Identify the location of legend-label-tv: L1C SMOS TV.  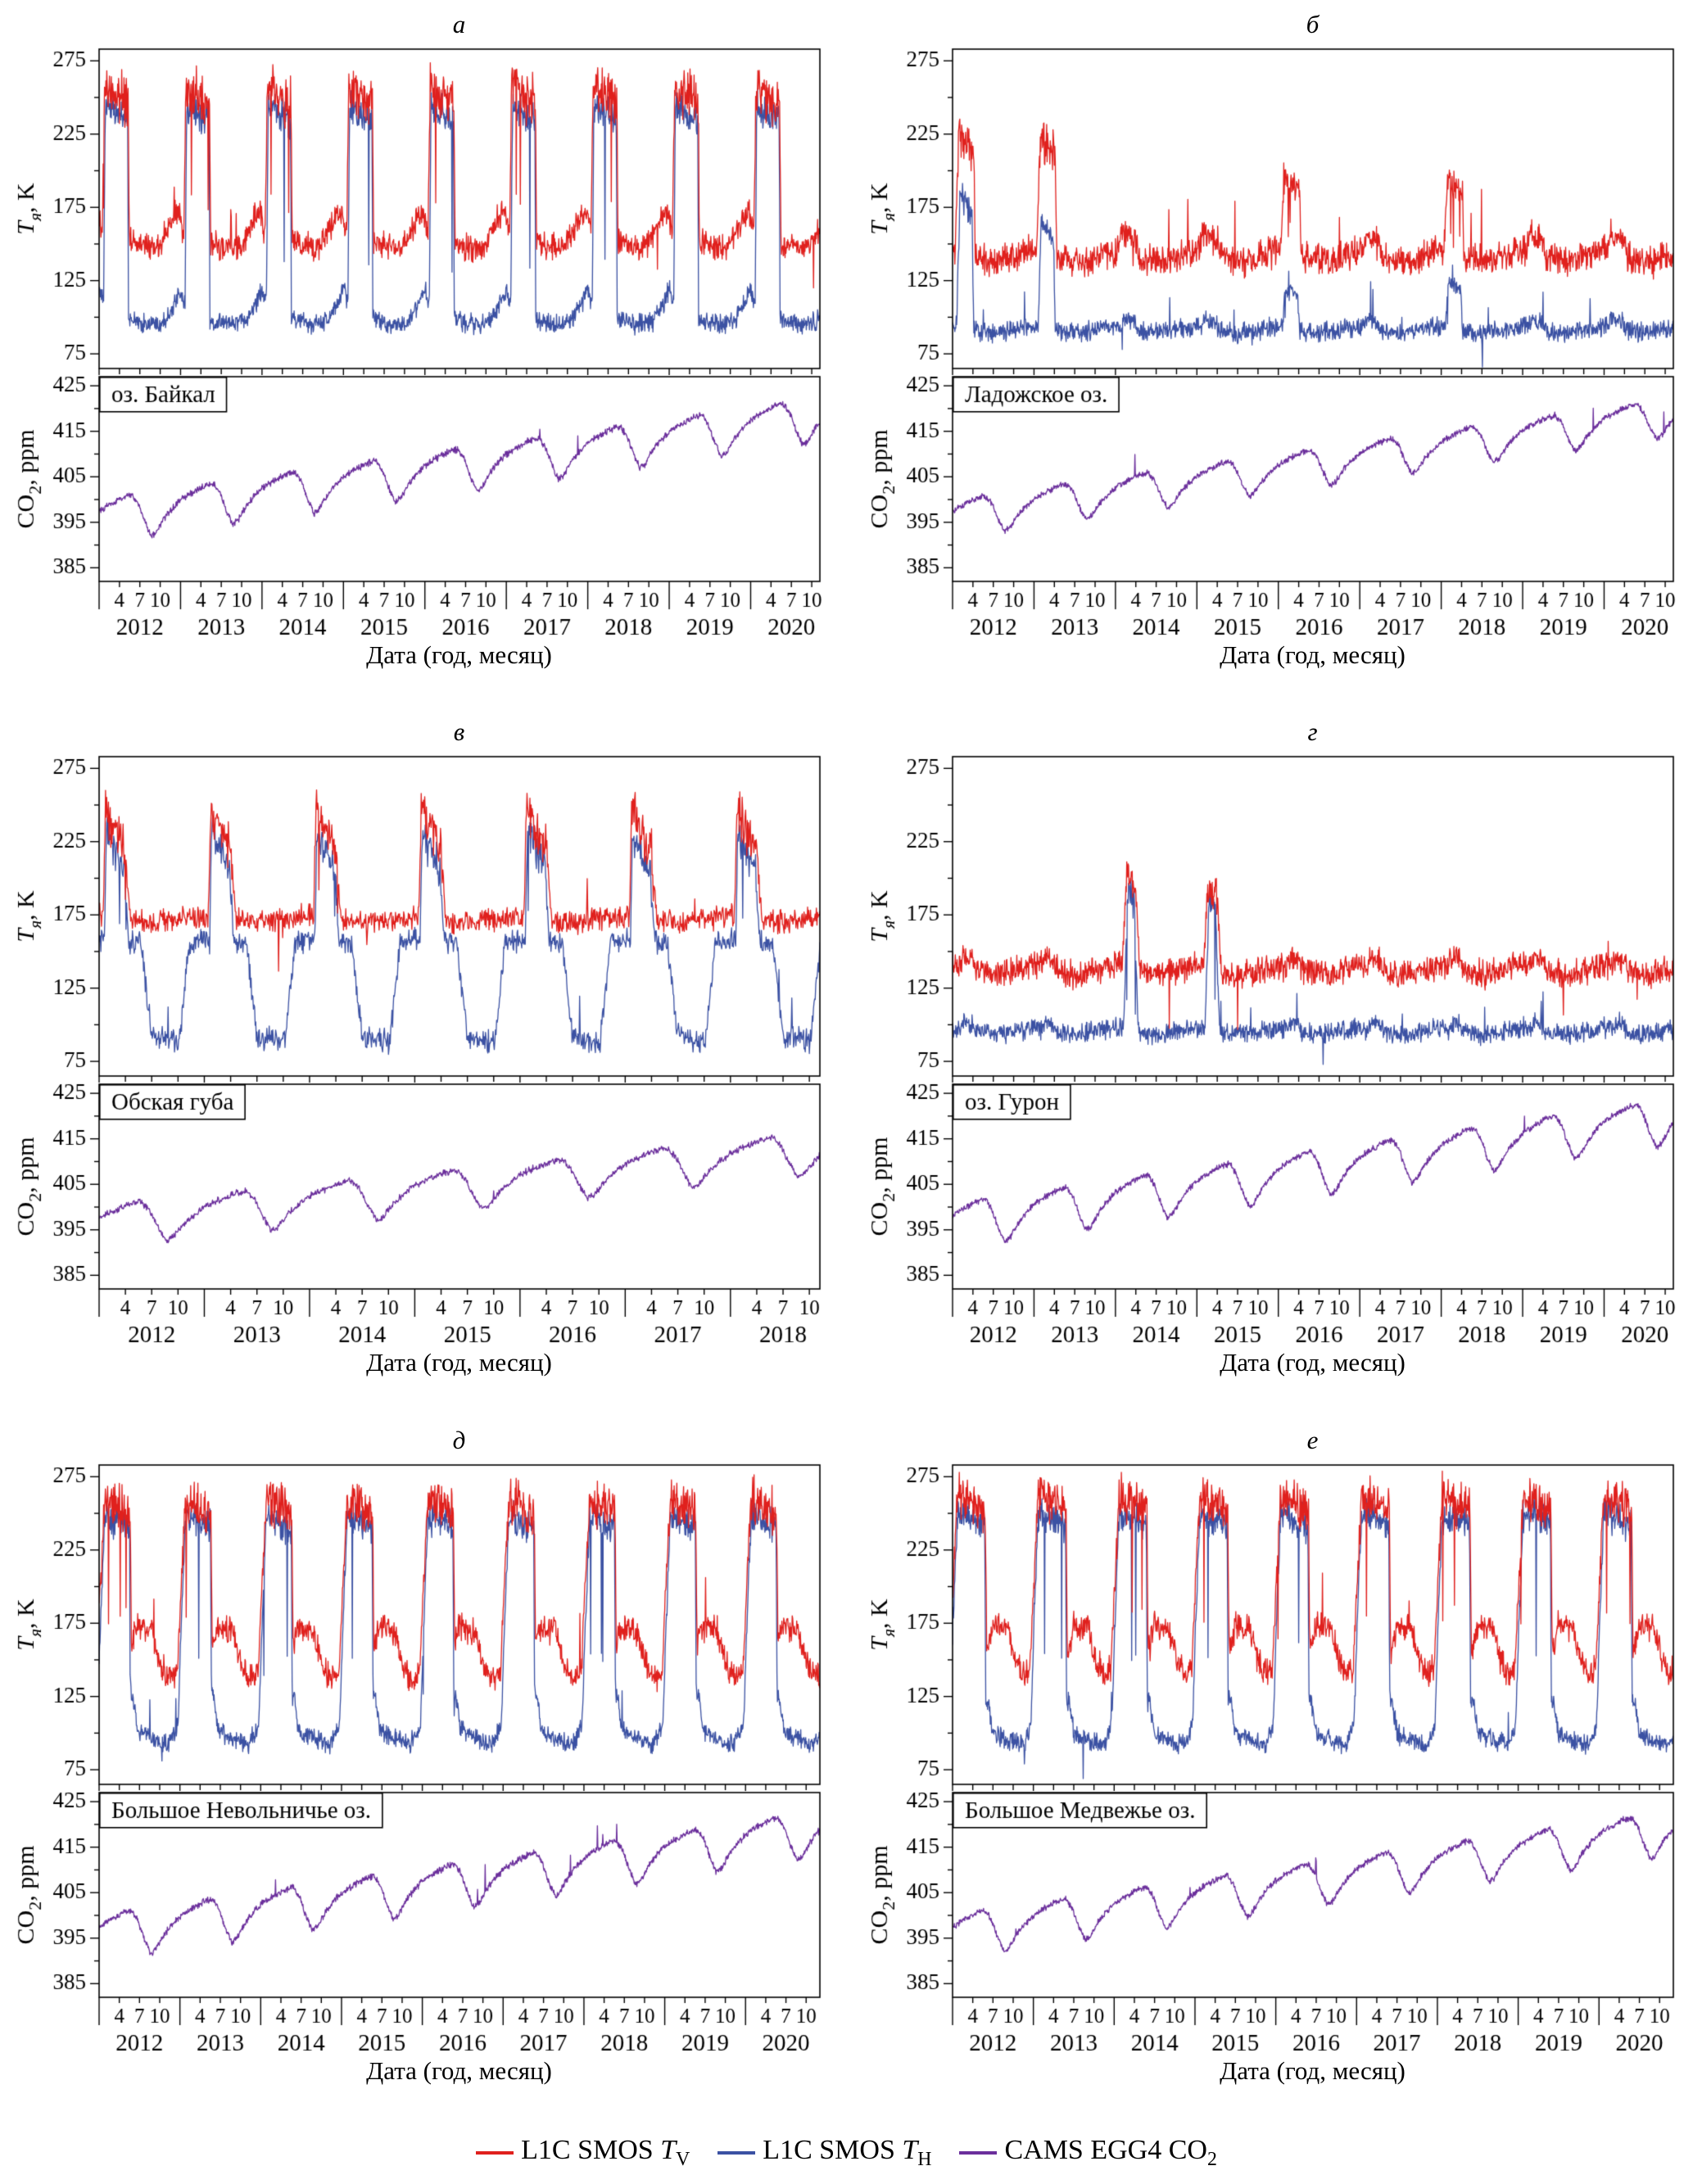
(605, 2153).